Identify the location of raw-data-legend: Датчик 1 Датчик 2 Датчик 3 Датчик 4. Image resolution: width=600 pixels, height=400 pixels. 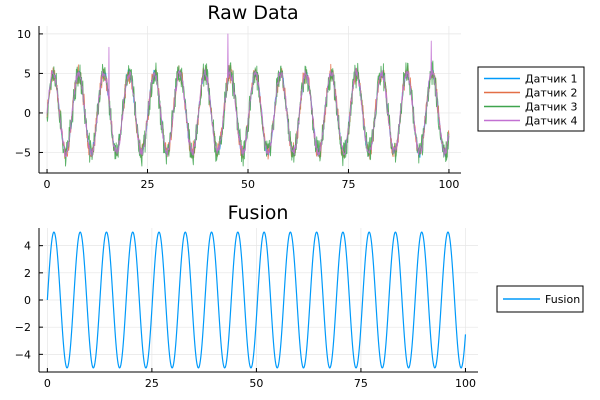
(531, 99).